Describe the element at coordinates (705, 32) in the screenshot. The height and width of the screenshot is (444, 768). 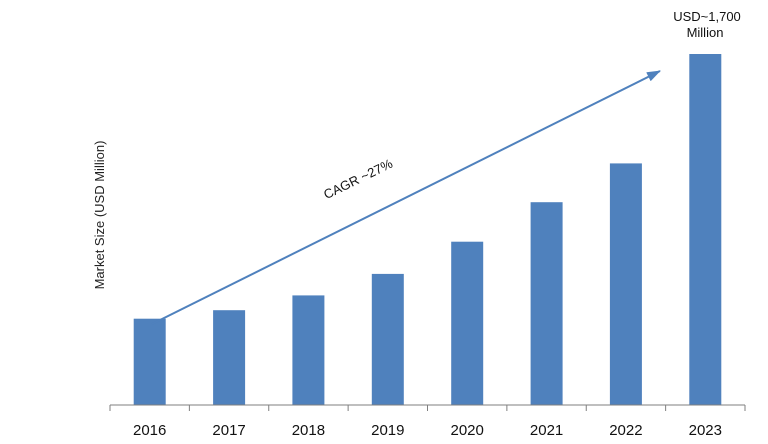
I see `end-value-annotation-line2: Million` at that location.